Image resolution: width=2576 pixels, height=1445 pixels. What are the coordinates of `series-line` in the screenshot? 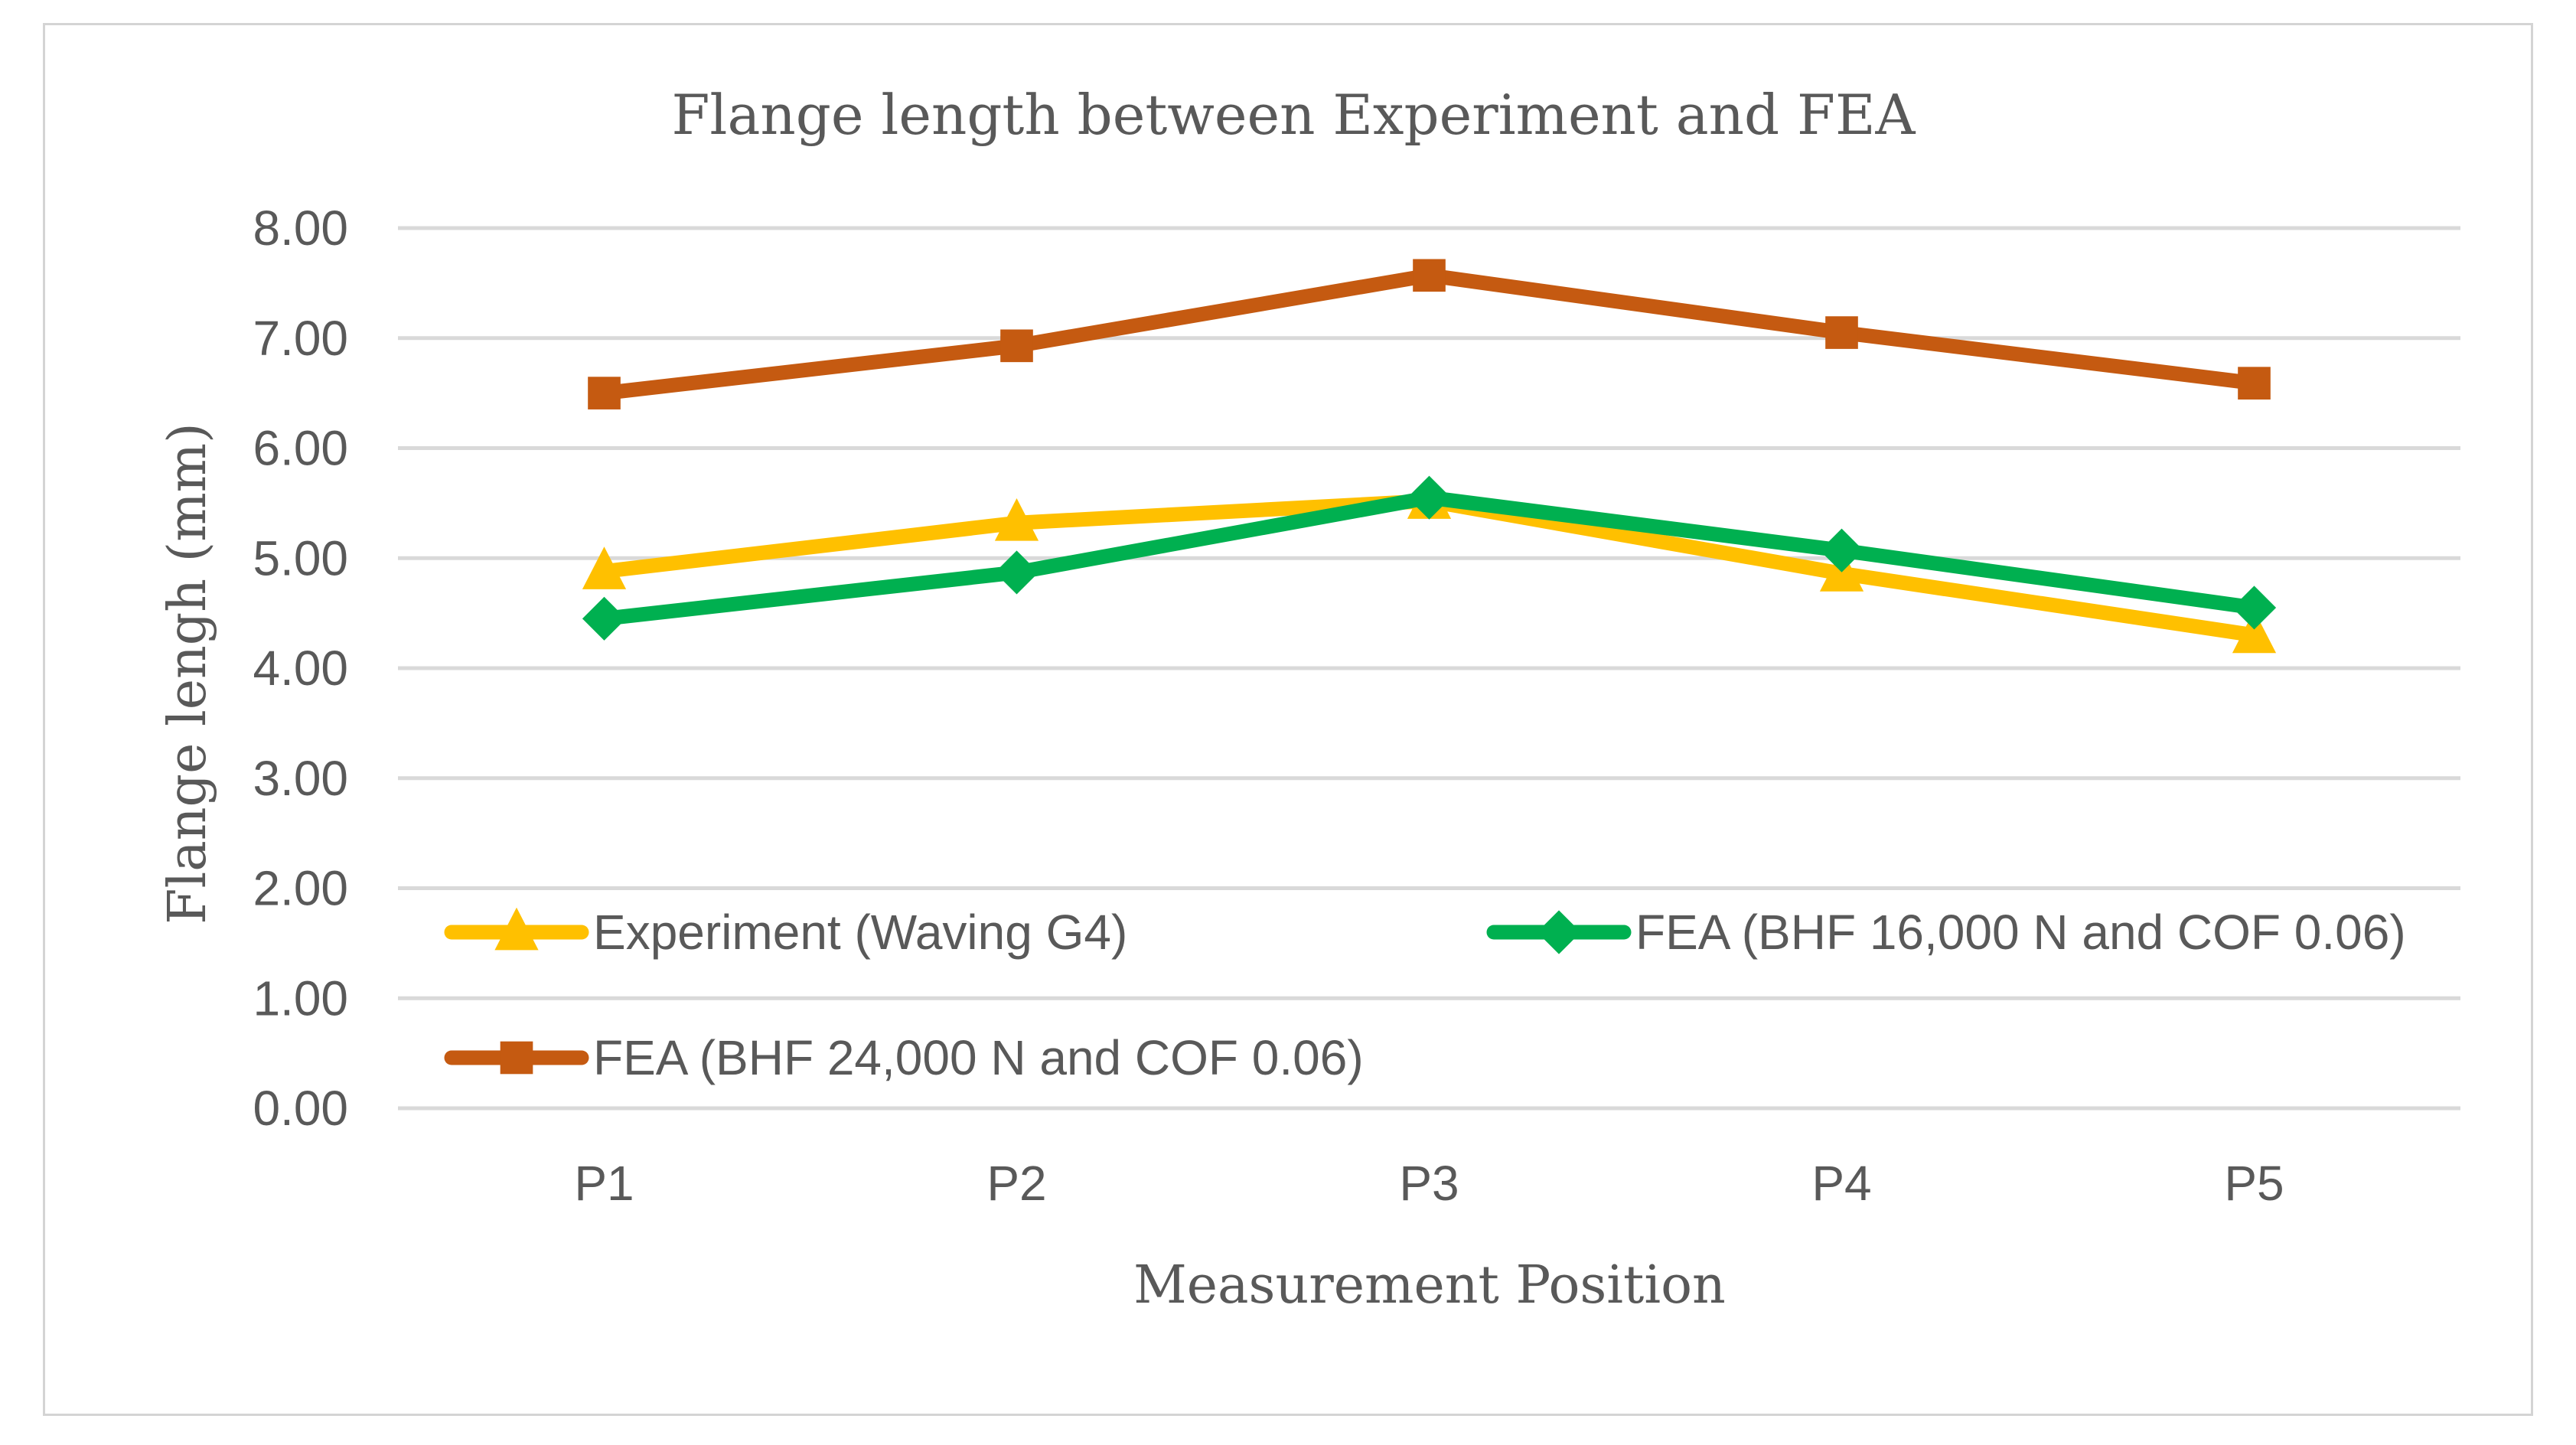 It's located at (1429, 334).